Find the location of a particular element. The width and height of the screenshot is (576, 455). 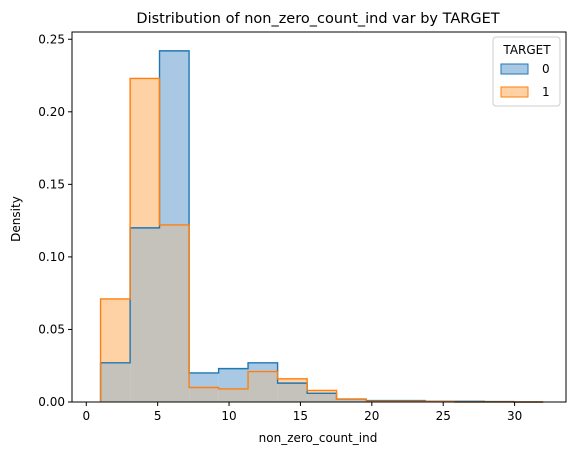

legend: TARGET 0 1 is located at coordinates (526, 71).